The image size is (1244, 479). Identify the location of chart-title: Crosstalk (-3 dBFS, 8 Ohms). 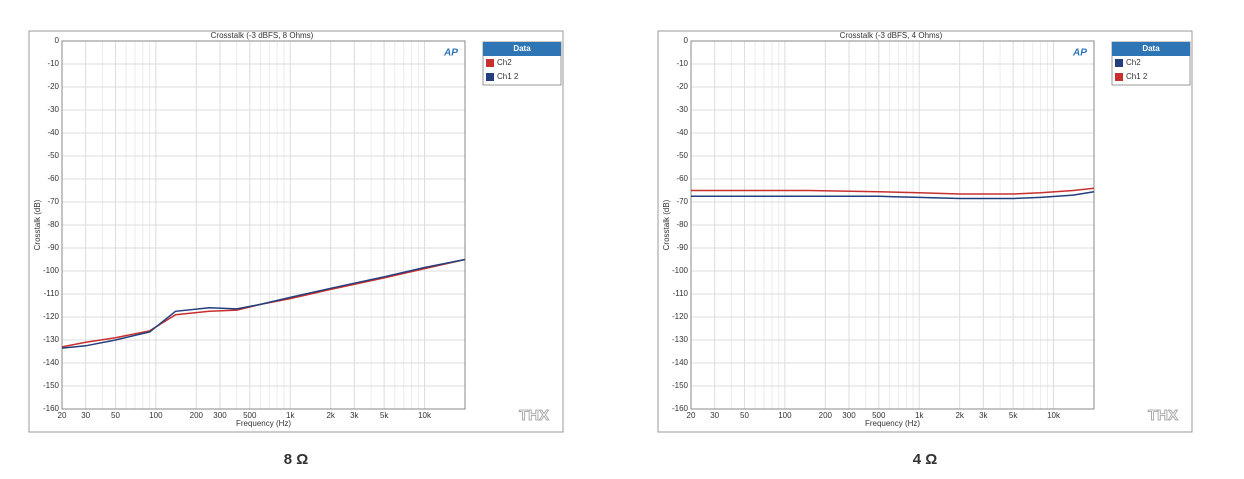
(262, 35).